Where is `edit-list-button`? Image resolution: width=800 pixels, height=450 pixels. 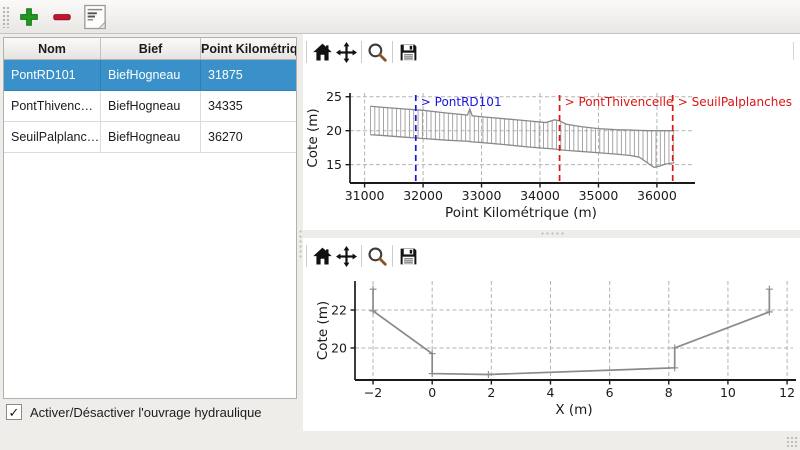
edit-list-button is located at coordinates (95, 17).